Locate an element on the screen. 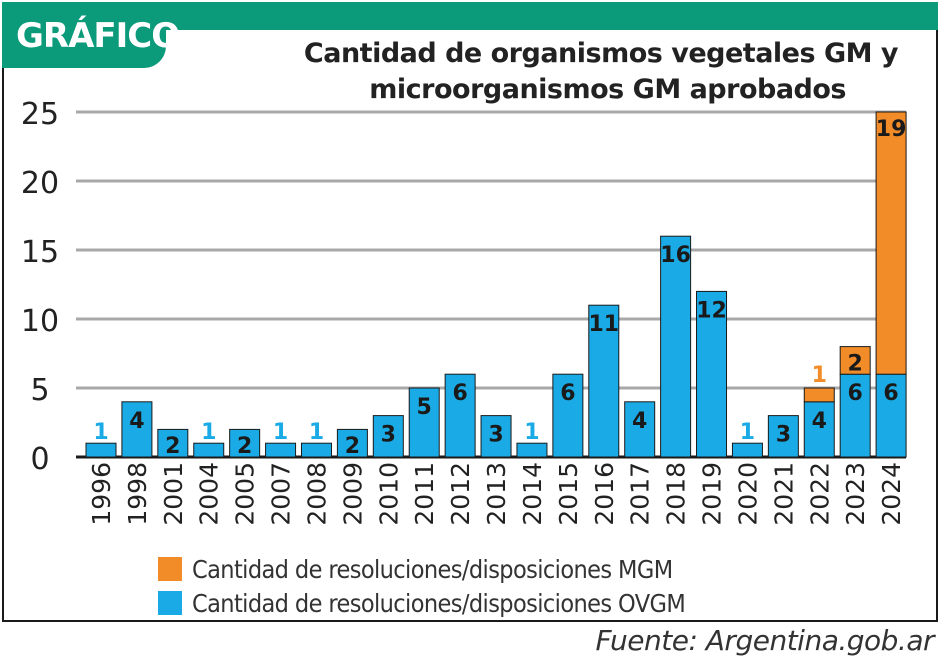 The image size is (942, 662). bar-ovgm-2020 is located at coordinates (747, 450).